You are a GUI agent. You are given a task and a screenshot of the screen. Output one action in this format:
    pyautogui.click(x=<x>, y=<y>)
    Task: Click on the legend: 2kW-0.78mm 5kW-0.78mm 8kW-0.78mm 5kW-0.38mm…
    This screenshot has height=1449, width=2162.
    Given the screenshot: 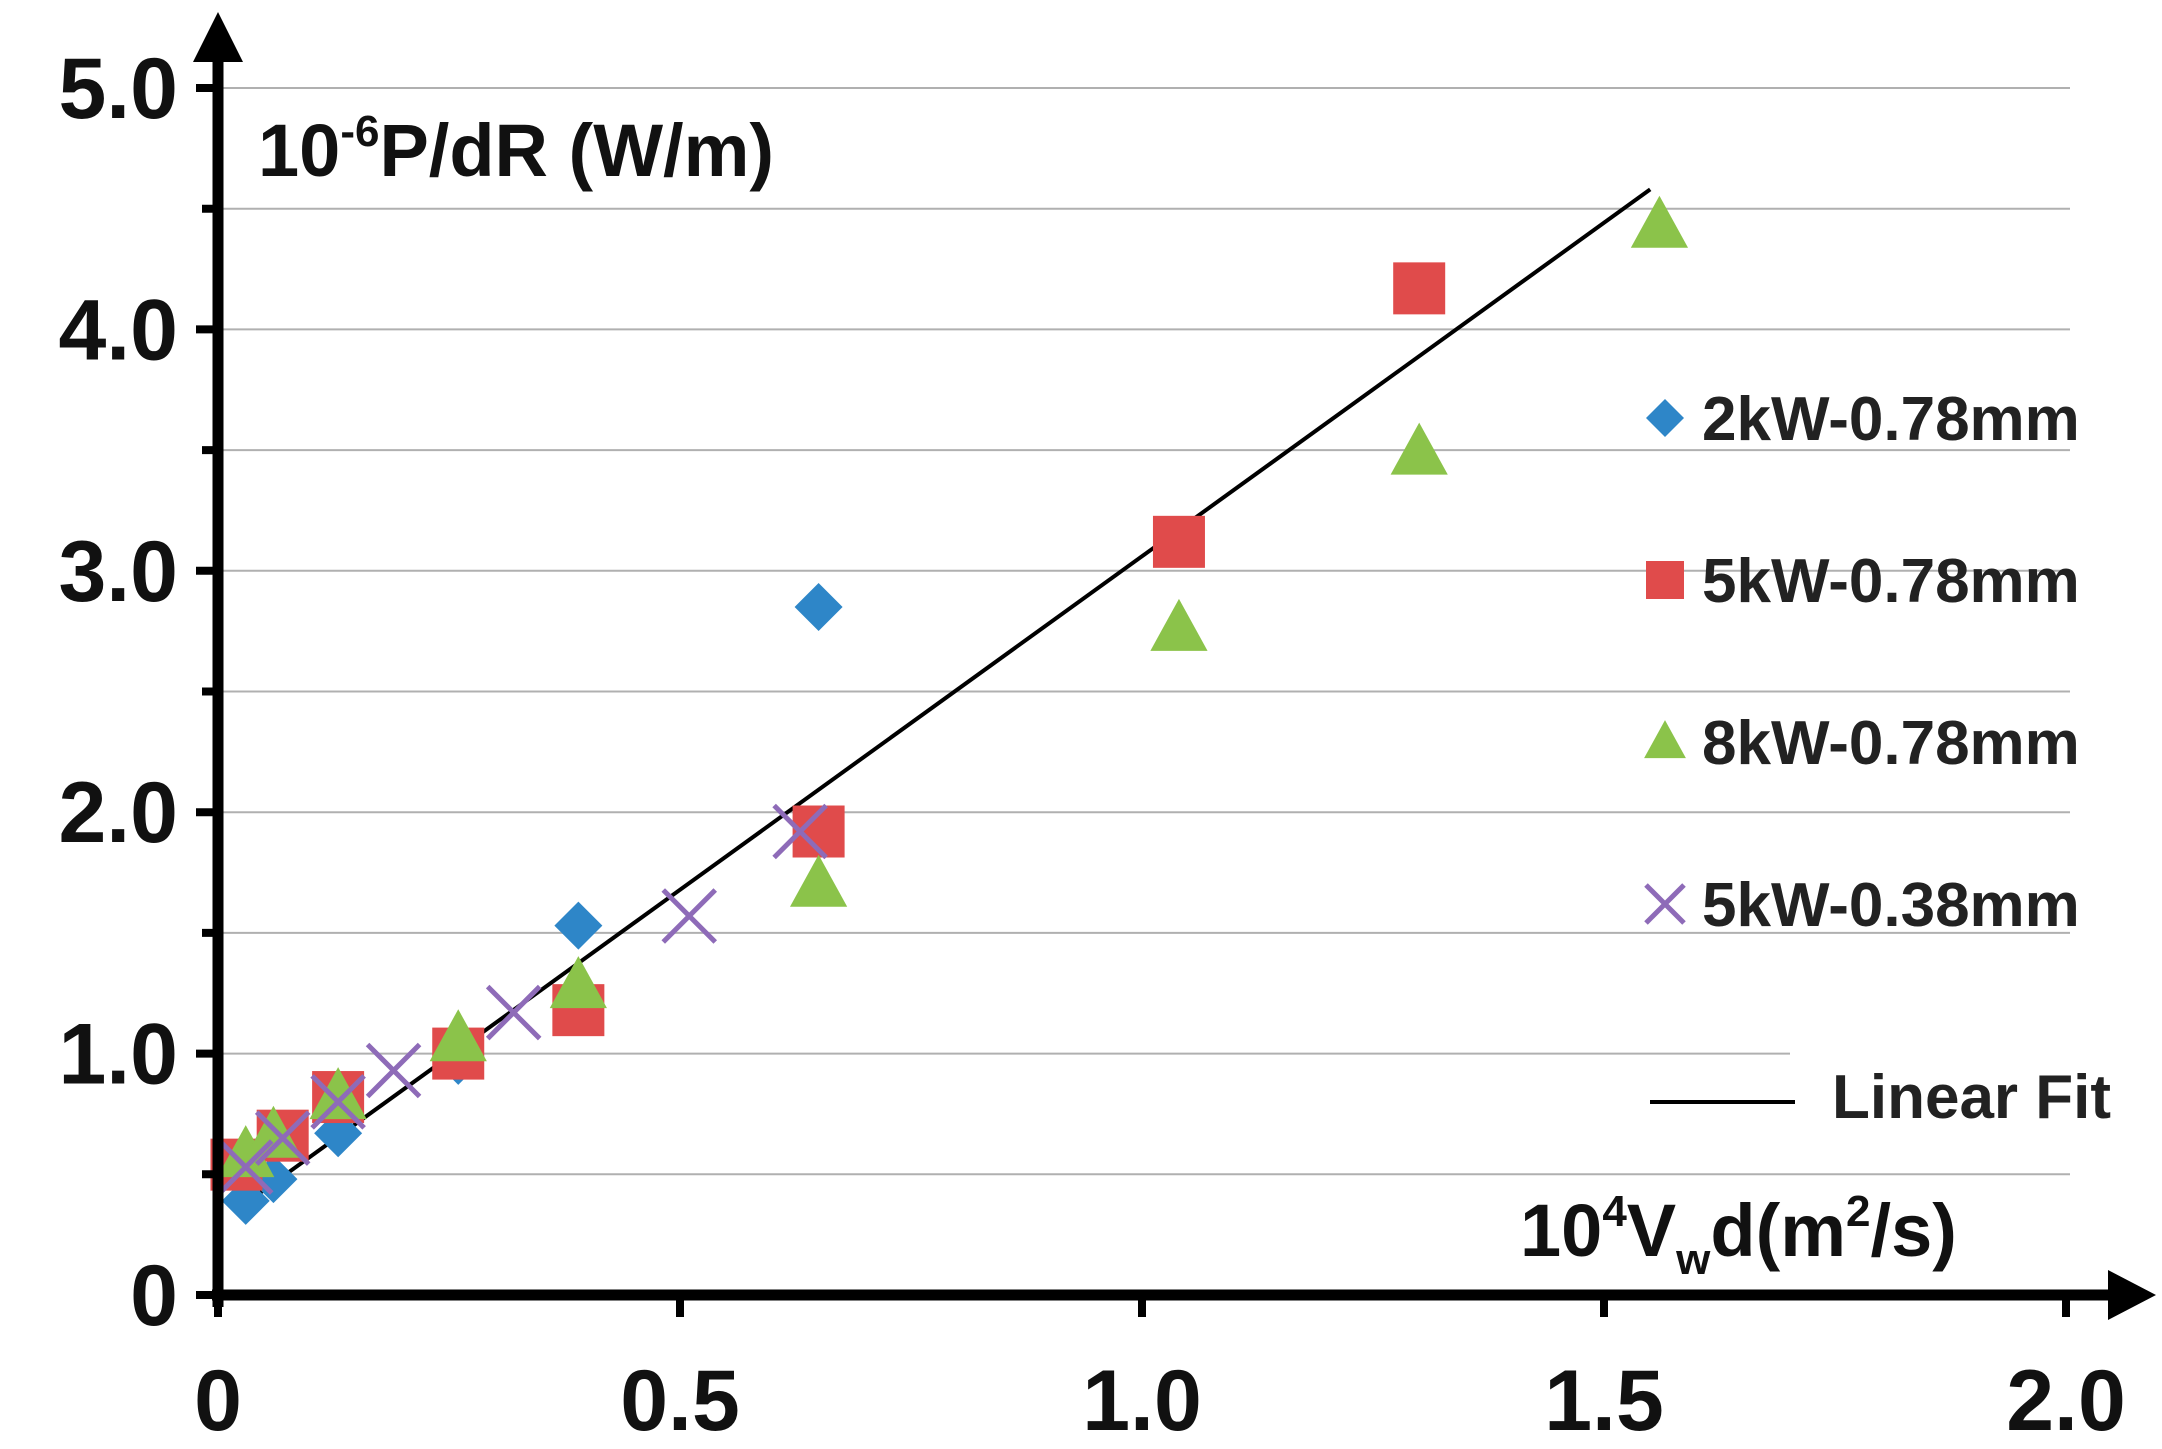 What is the action you would take?
    pyautogui.click(x=1877, y=758)
    